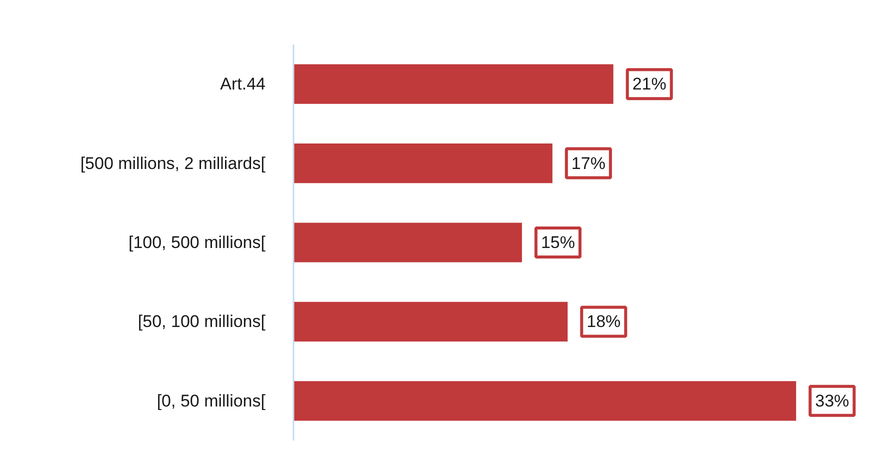  I want to click on y-tick-label: [500 millions, 2 milliards[, so click(173, 163).